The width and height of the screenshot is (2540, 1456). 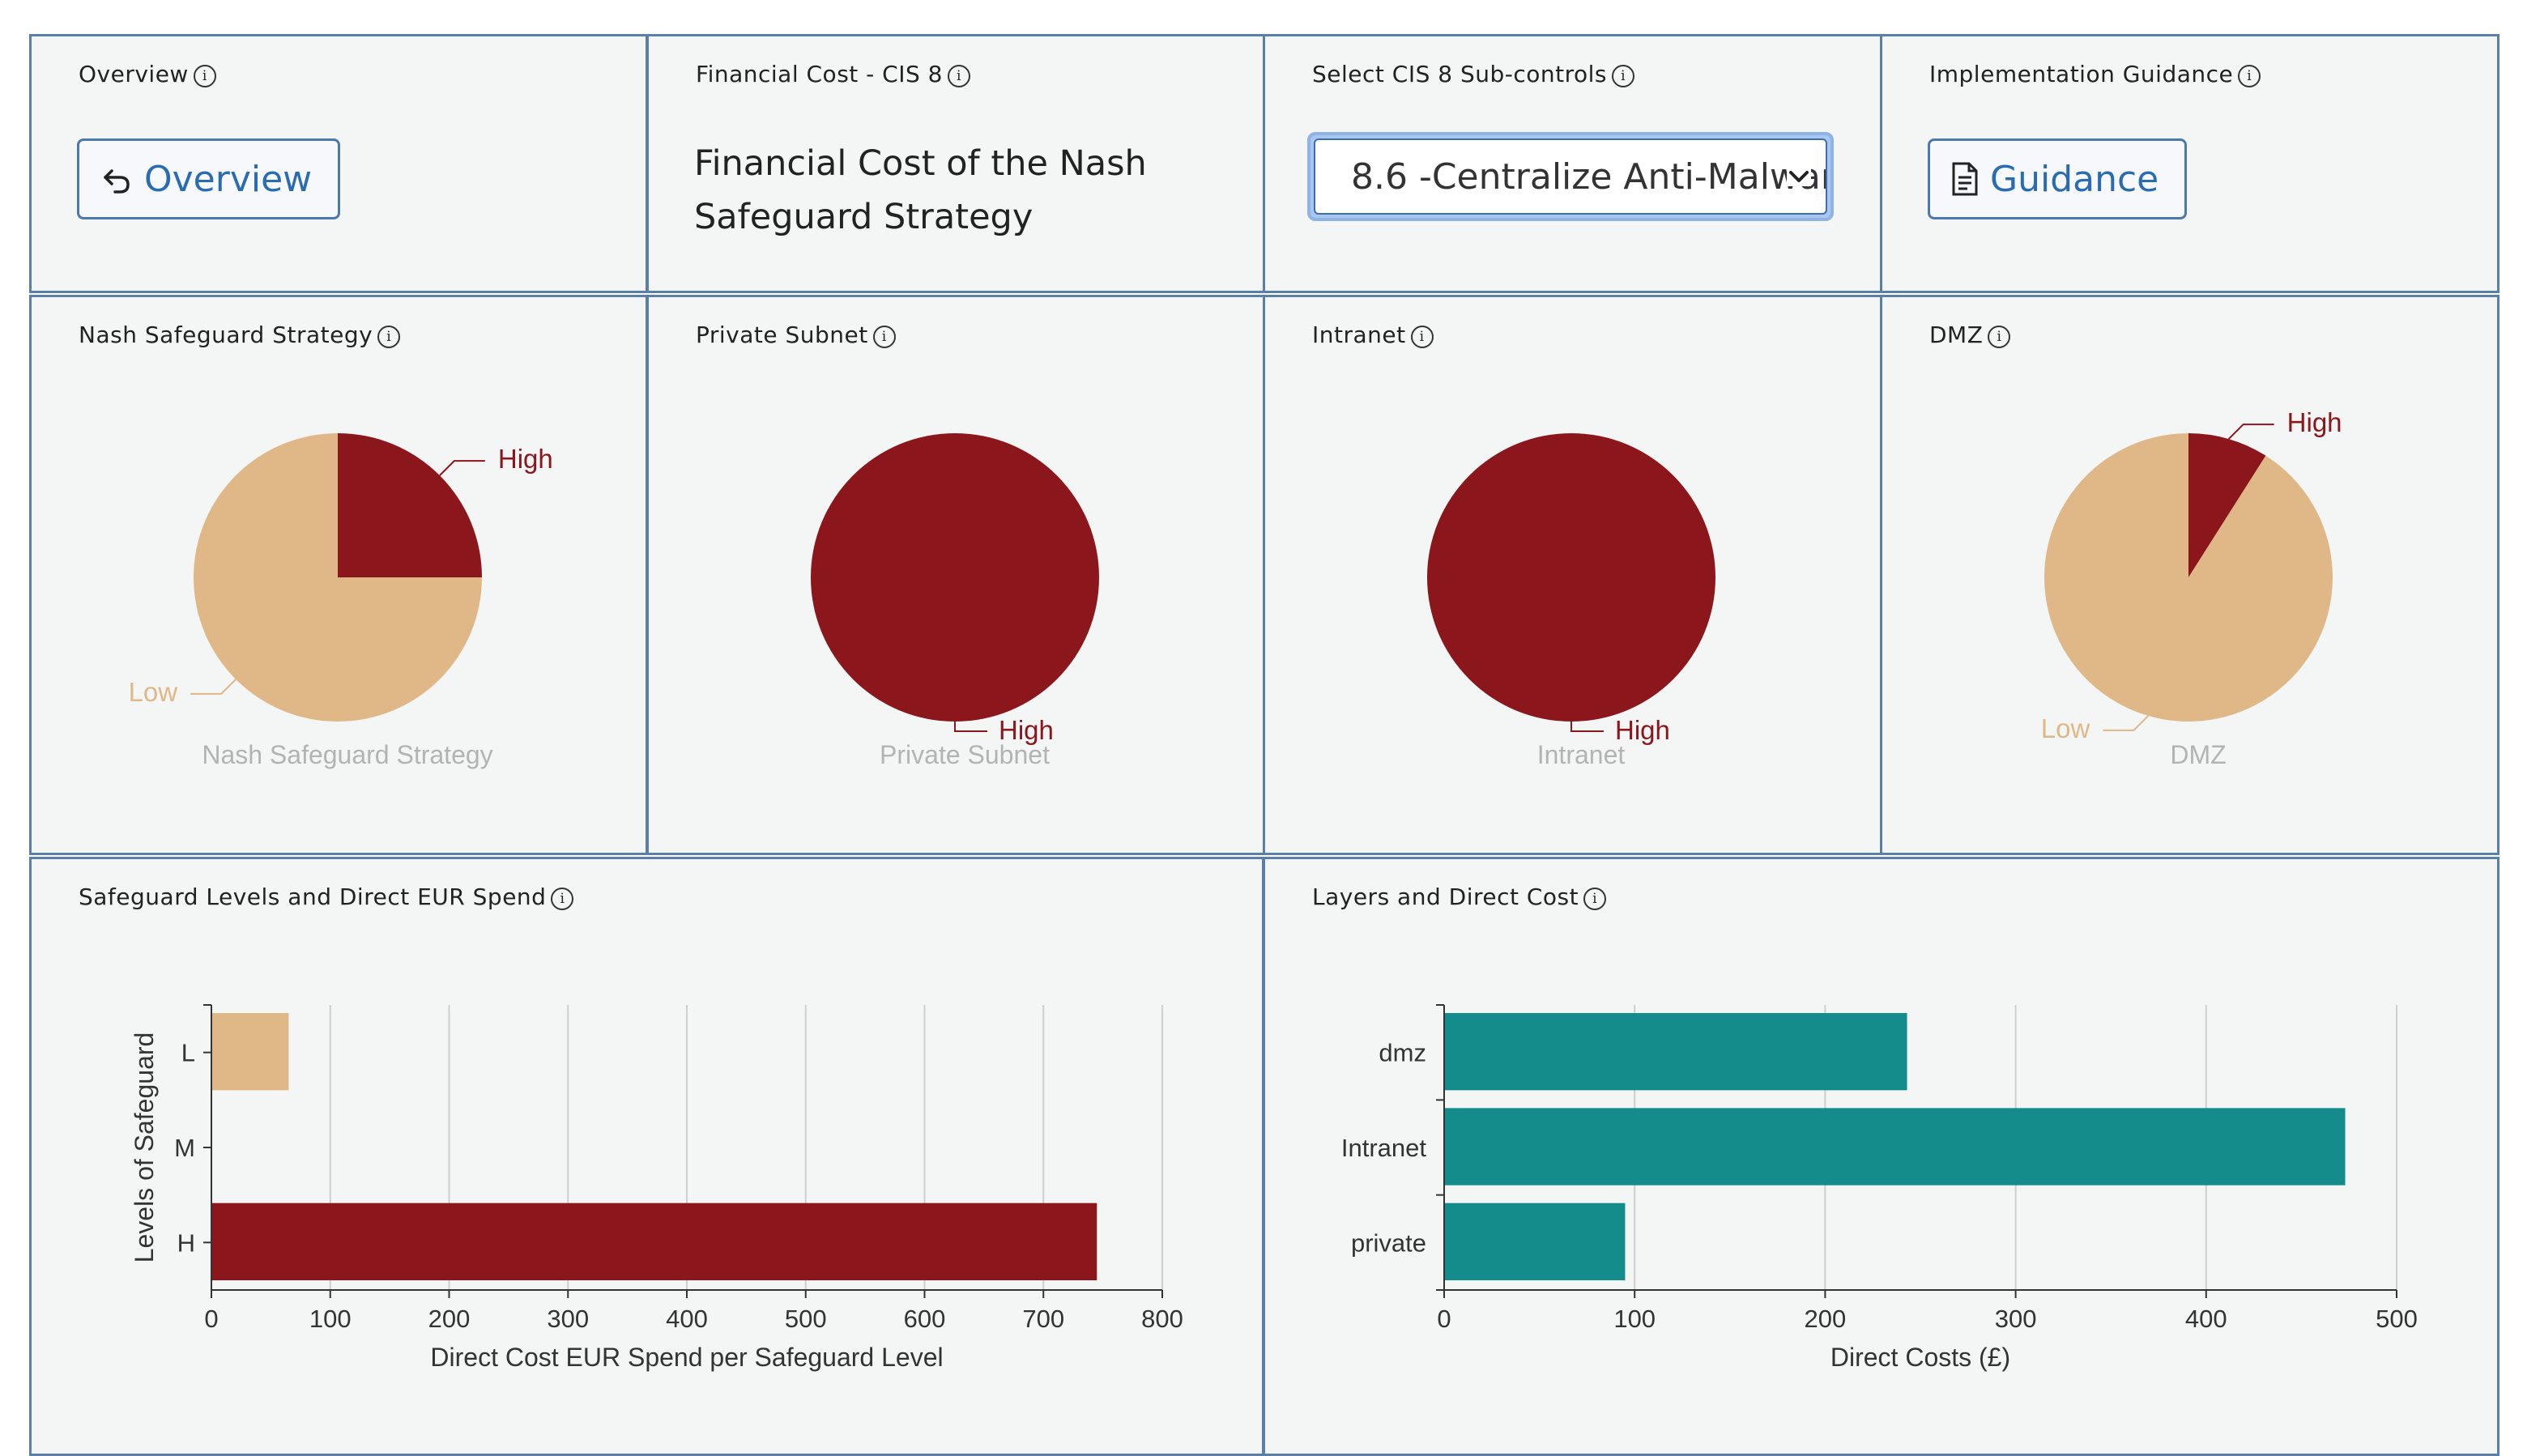 I want to click on x-tick-label: 800, so click(x=1162, y=1319).